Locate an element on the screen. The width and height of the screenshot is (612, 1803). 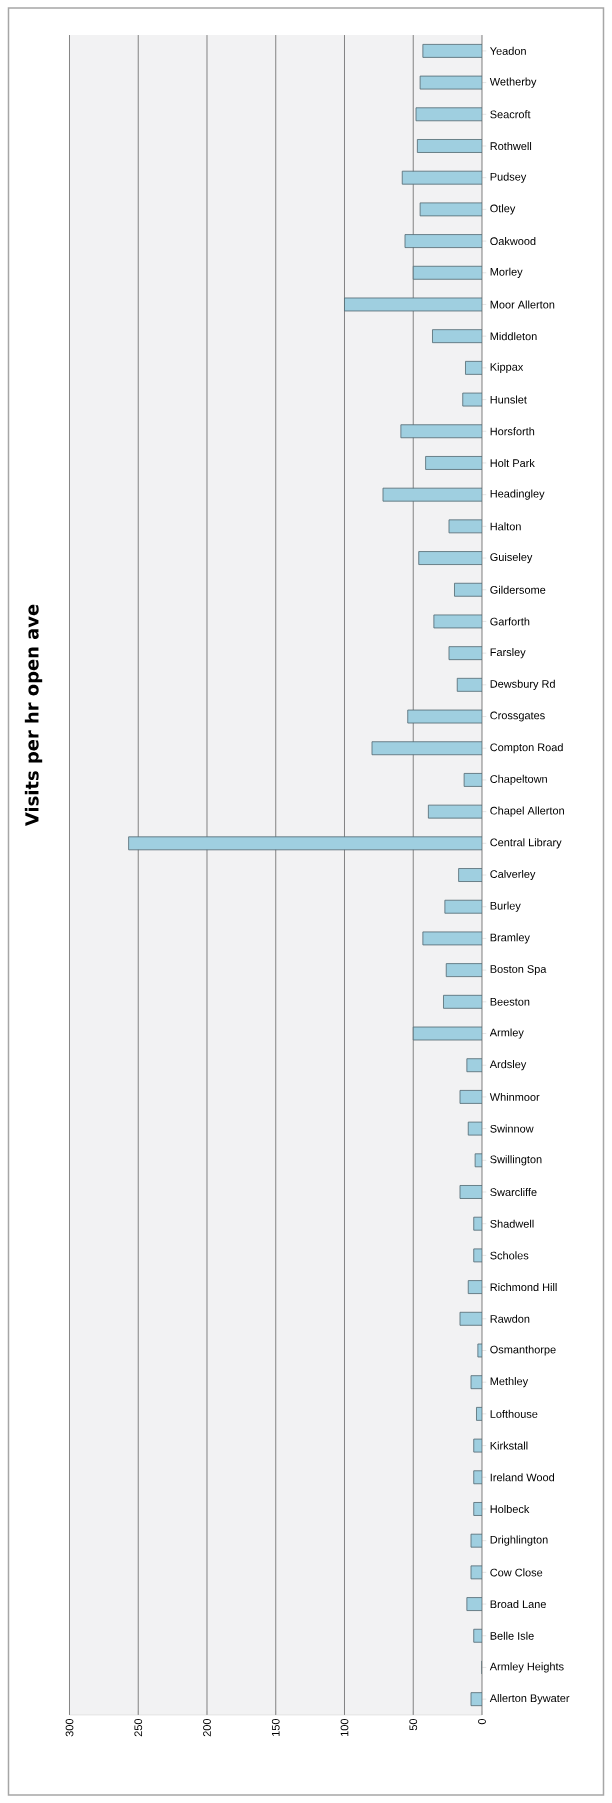
y-tick-label: Kirkstall is located at coordinates (509, 1445).